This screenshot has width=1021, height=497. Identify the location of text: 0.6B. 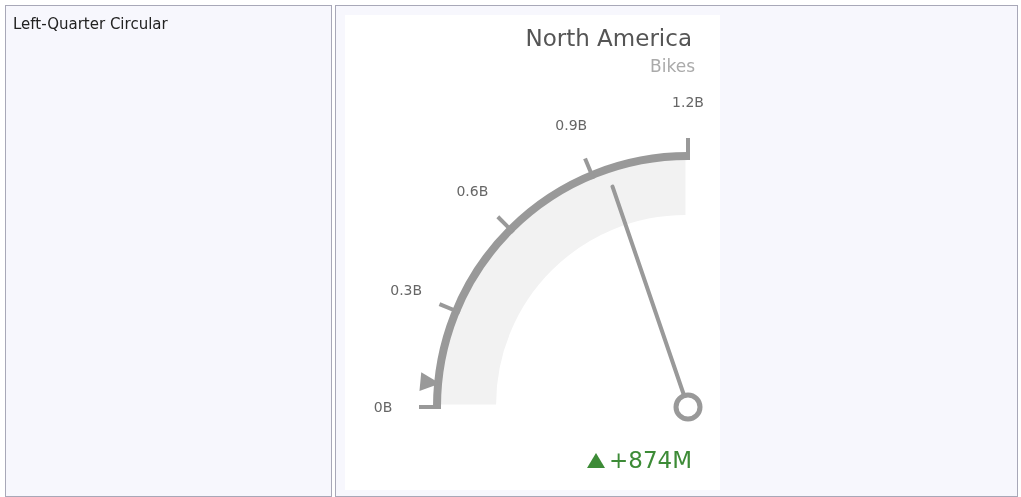
(472, 191).